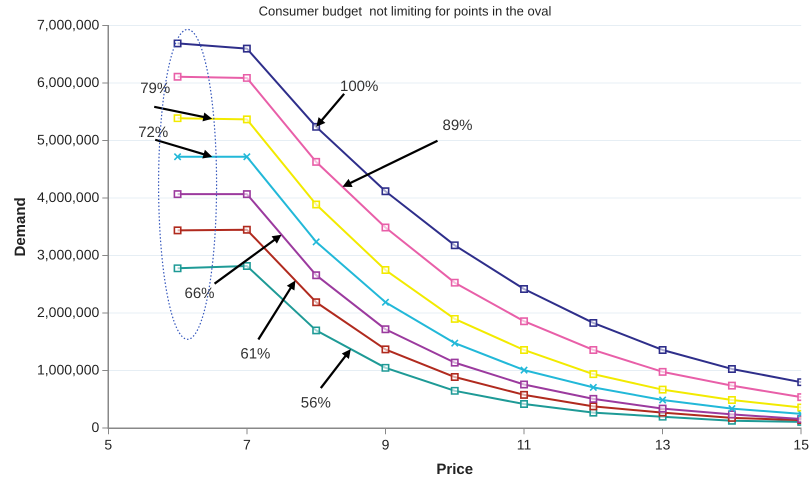 The image size is (812, 487). What do you see at coordinates (68, 24) in the screenshot?
I see `y-tick-label: 7,000,000` at bounding box center [68, 24].